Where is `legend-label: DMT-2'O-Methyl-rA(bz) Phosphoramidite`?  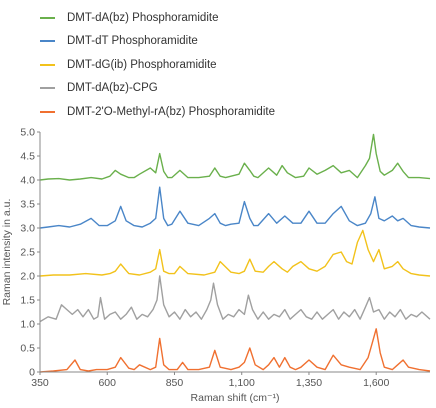 legend-label: DMT-2'O-Methyl-rA(bz) Phosphoramidite is located at coordinates (171, 111).